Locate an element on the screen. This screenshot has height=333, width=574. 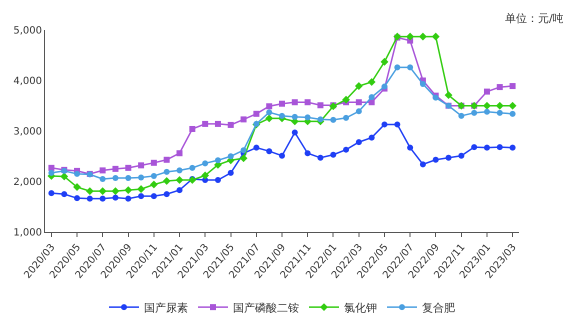
legend-label: 复合肥 is located at coordinates (438, 307).